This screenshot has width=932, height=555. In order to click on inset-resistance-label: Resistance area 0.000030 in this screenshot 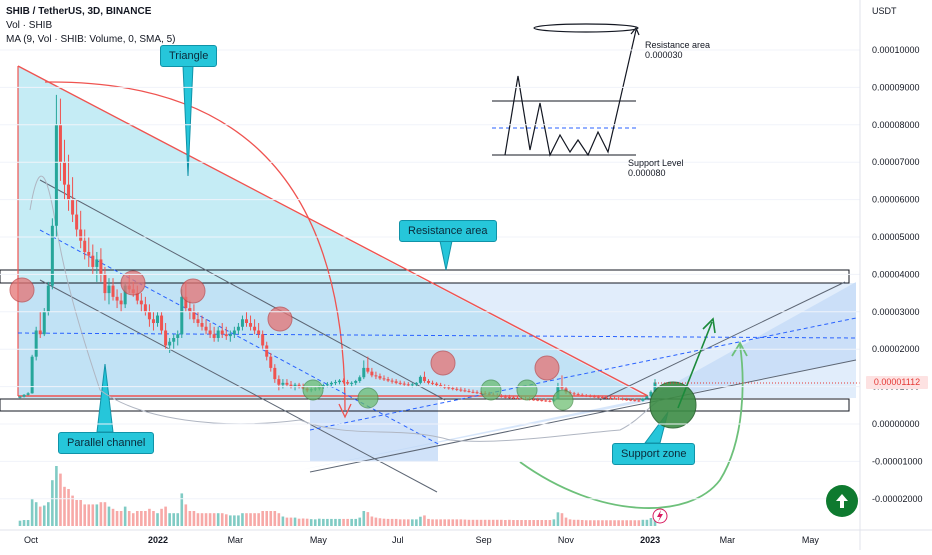, I will do `click(677, 50)`.